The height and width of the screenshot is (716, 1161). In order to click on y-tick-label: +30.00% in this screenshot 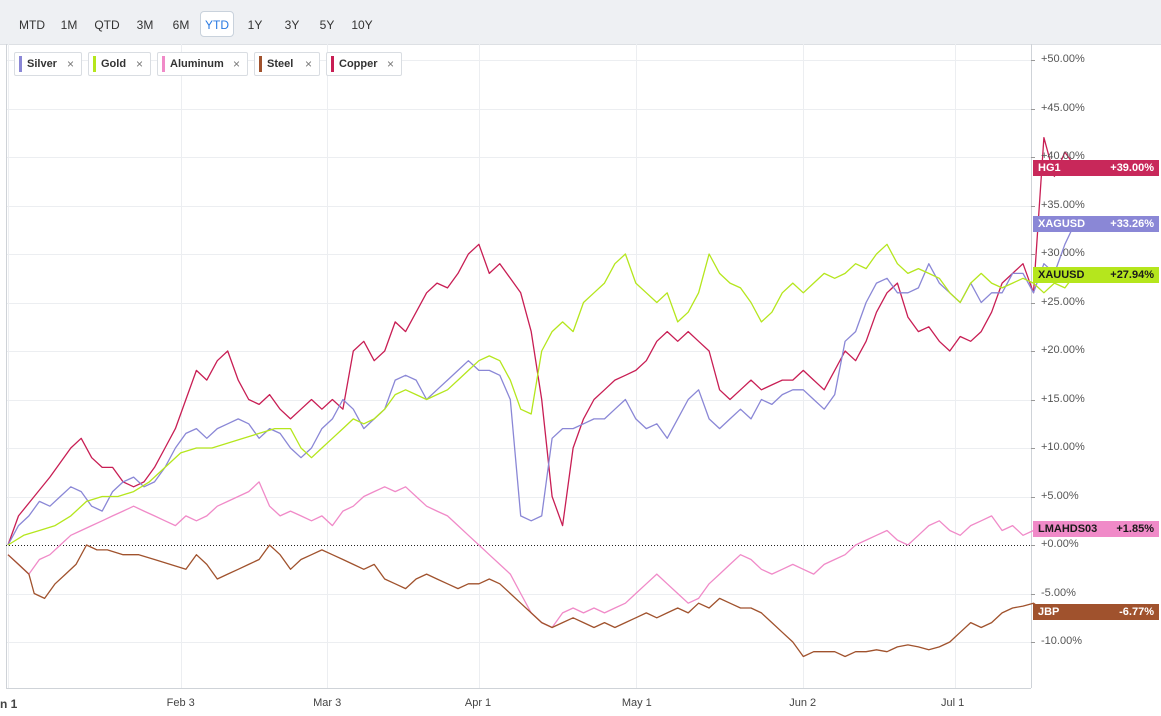, I will do `click(1063, 253)`.